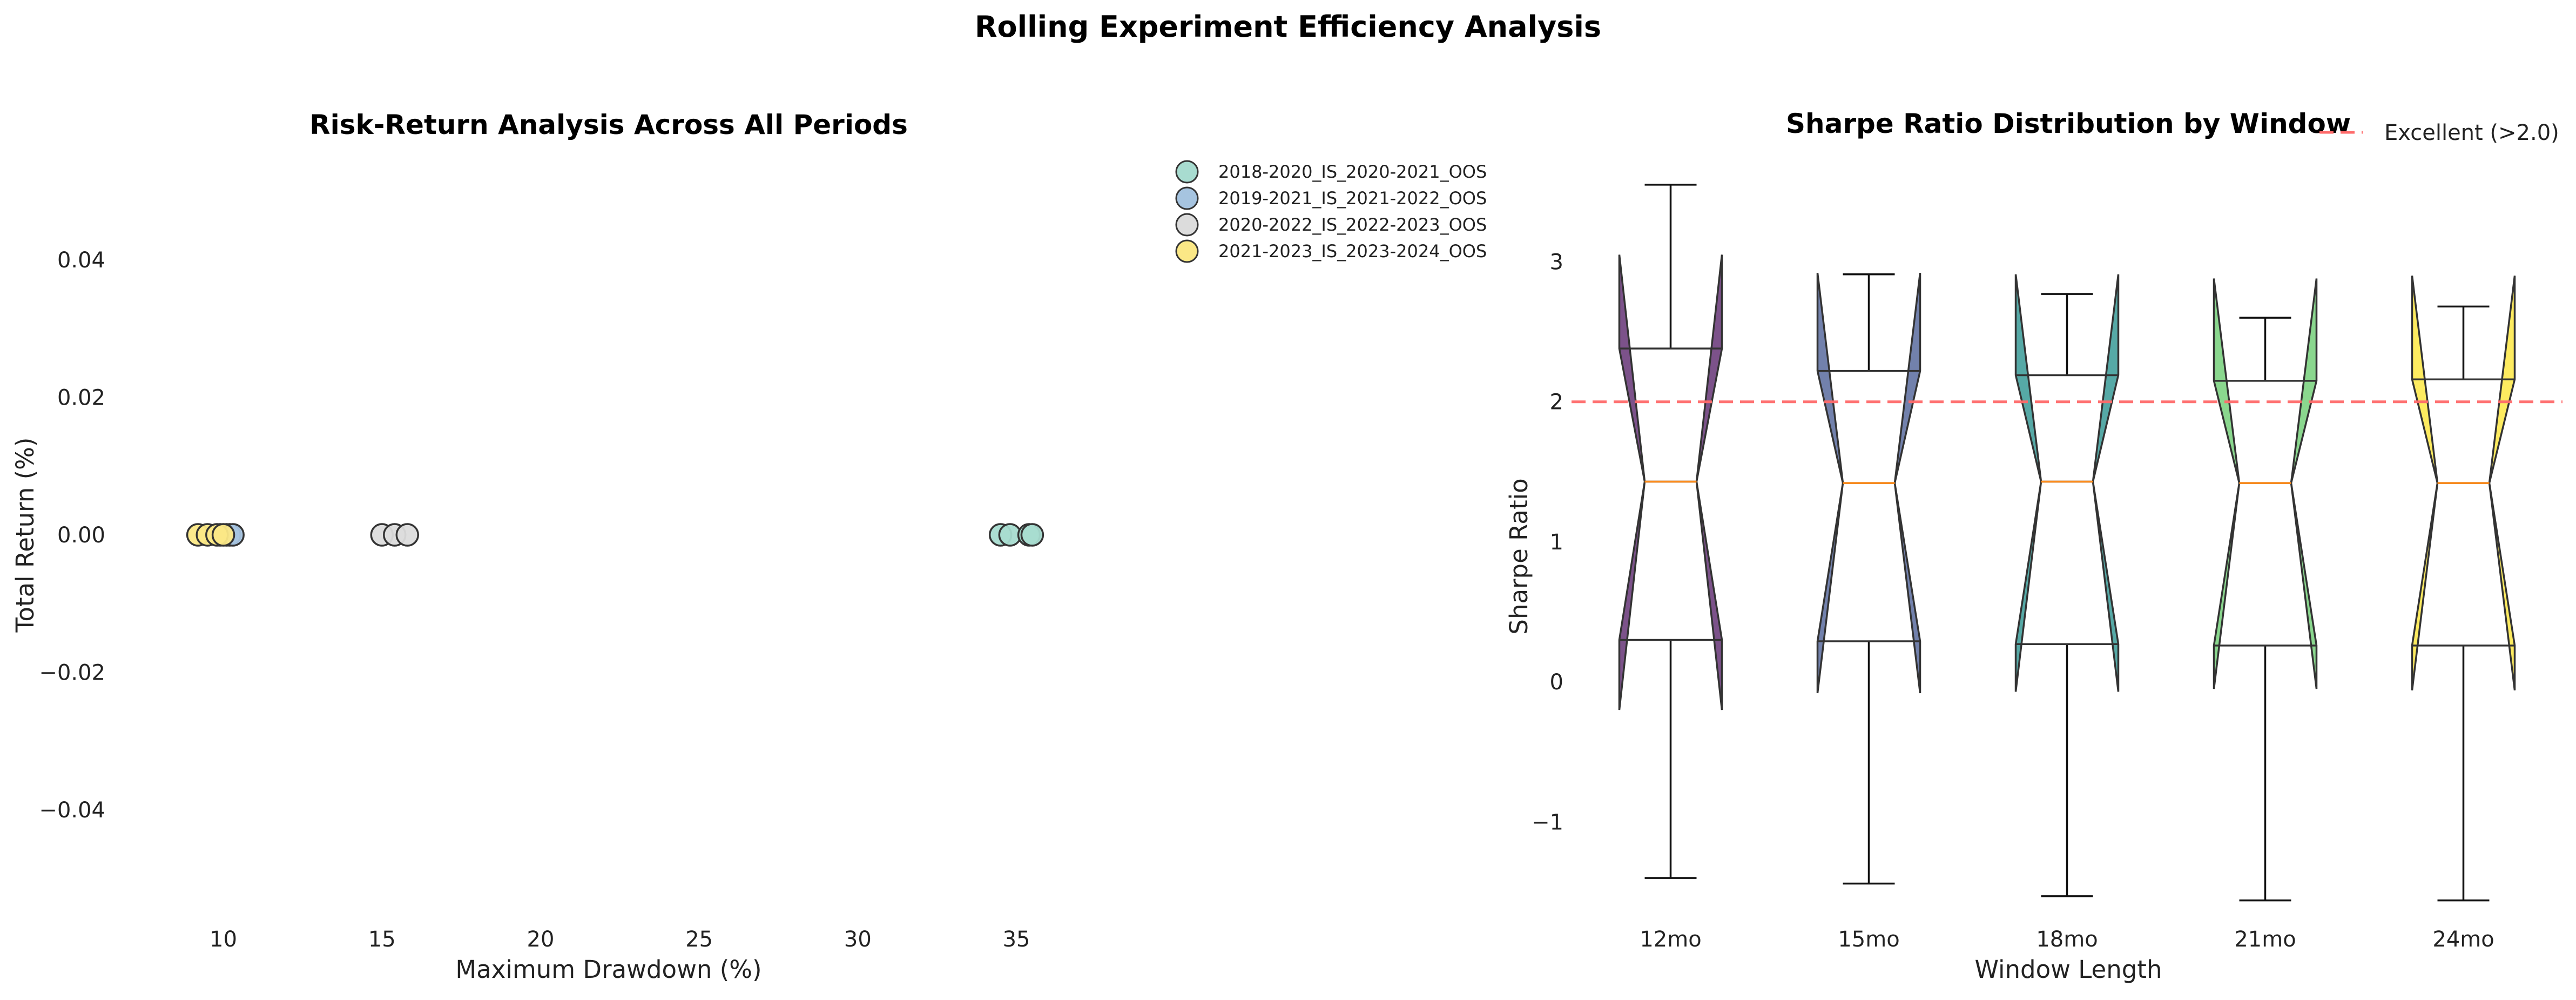 The width and height of the screenshot is (2576, 1000). Describe the element at coordinates (1288, 27) in the screenshot. I see `figure-title: Rolling Experiment Efficiency Analysis` at that location.